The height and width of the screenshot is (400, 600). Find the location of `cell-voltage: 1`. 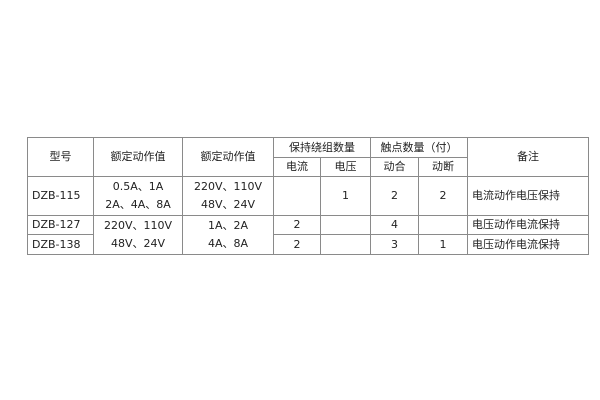

cell-voltage: 1 is located at coordinates (345, 196).